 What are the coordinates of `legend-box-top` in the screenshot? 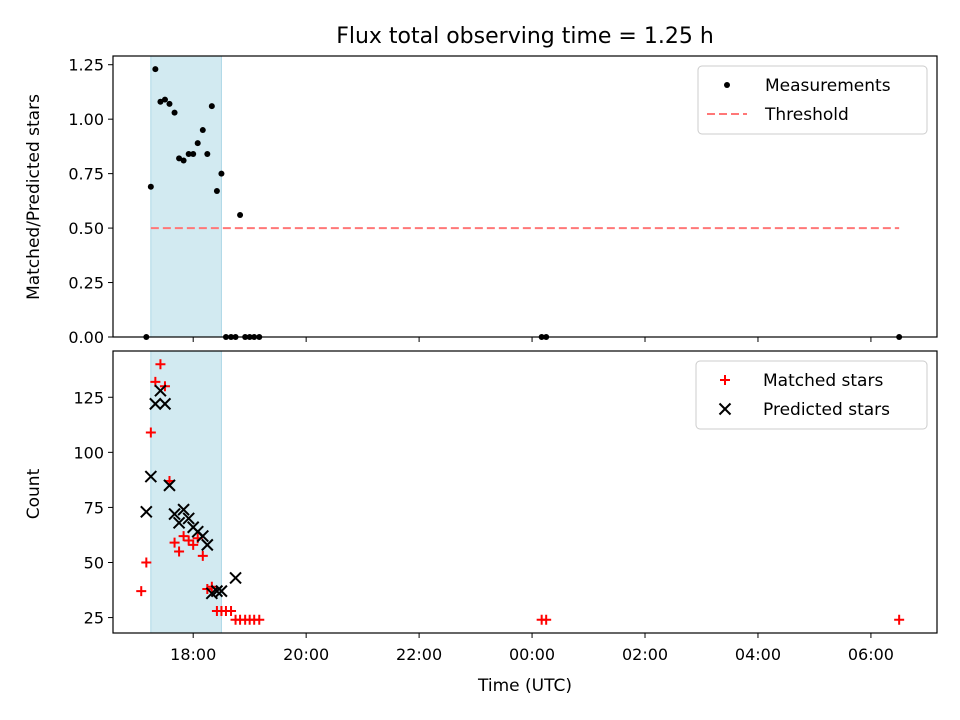 It's located at (812, 100).